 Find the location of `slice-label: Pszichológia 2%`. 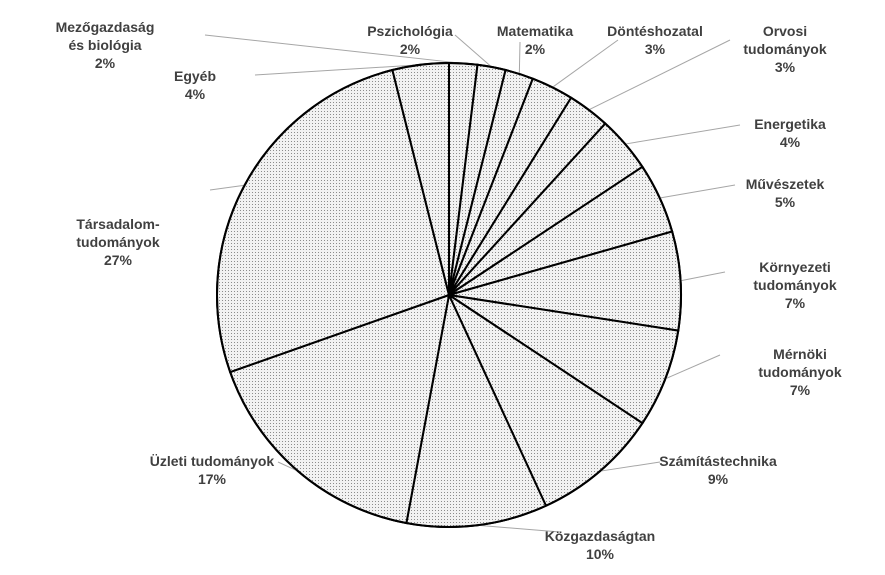

slice-label: Pszichológia 2% is located at coordinates (410, 40).